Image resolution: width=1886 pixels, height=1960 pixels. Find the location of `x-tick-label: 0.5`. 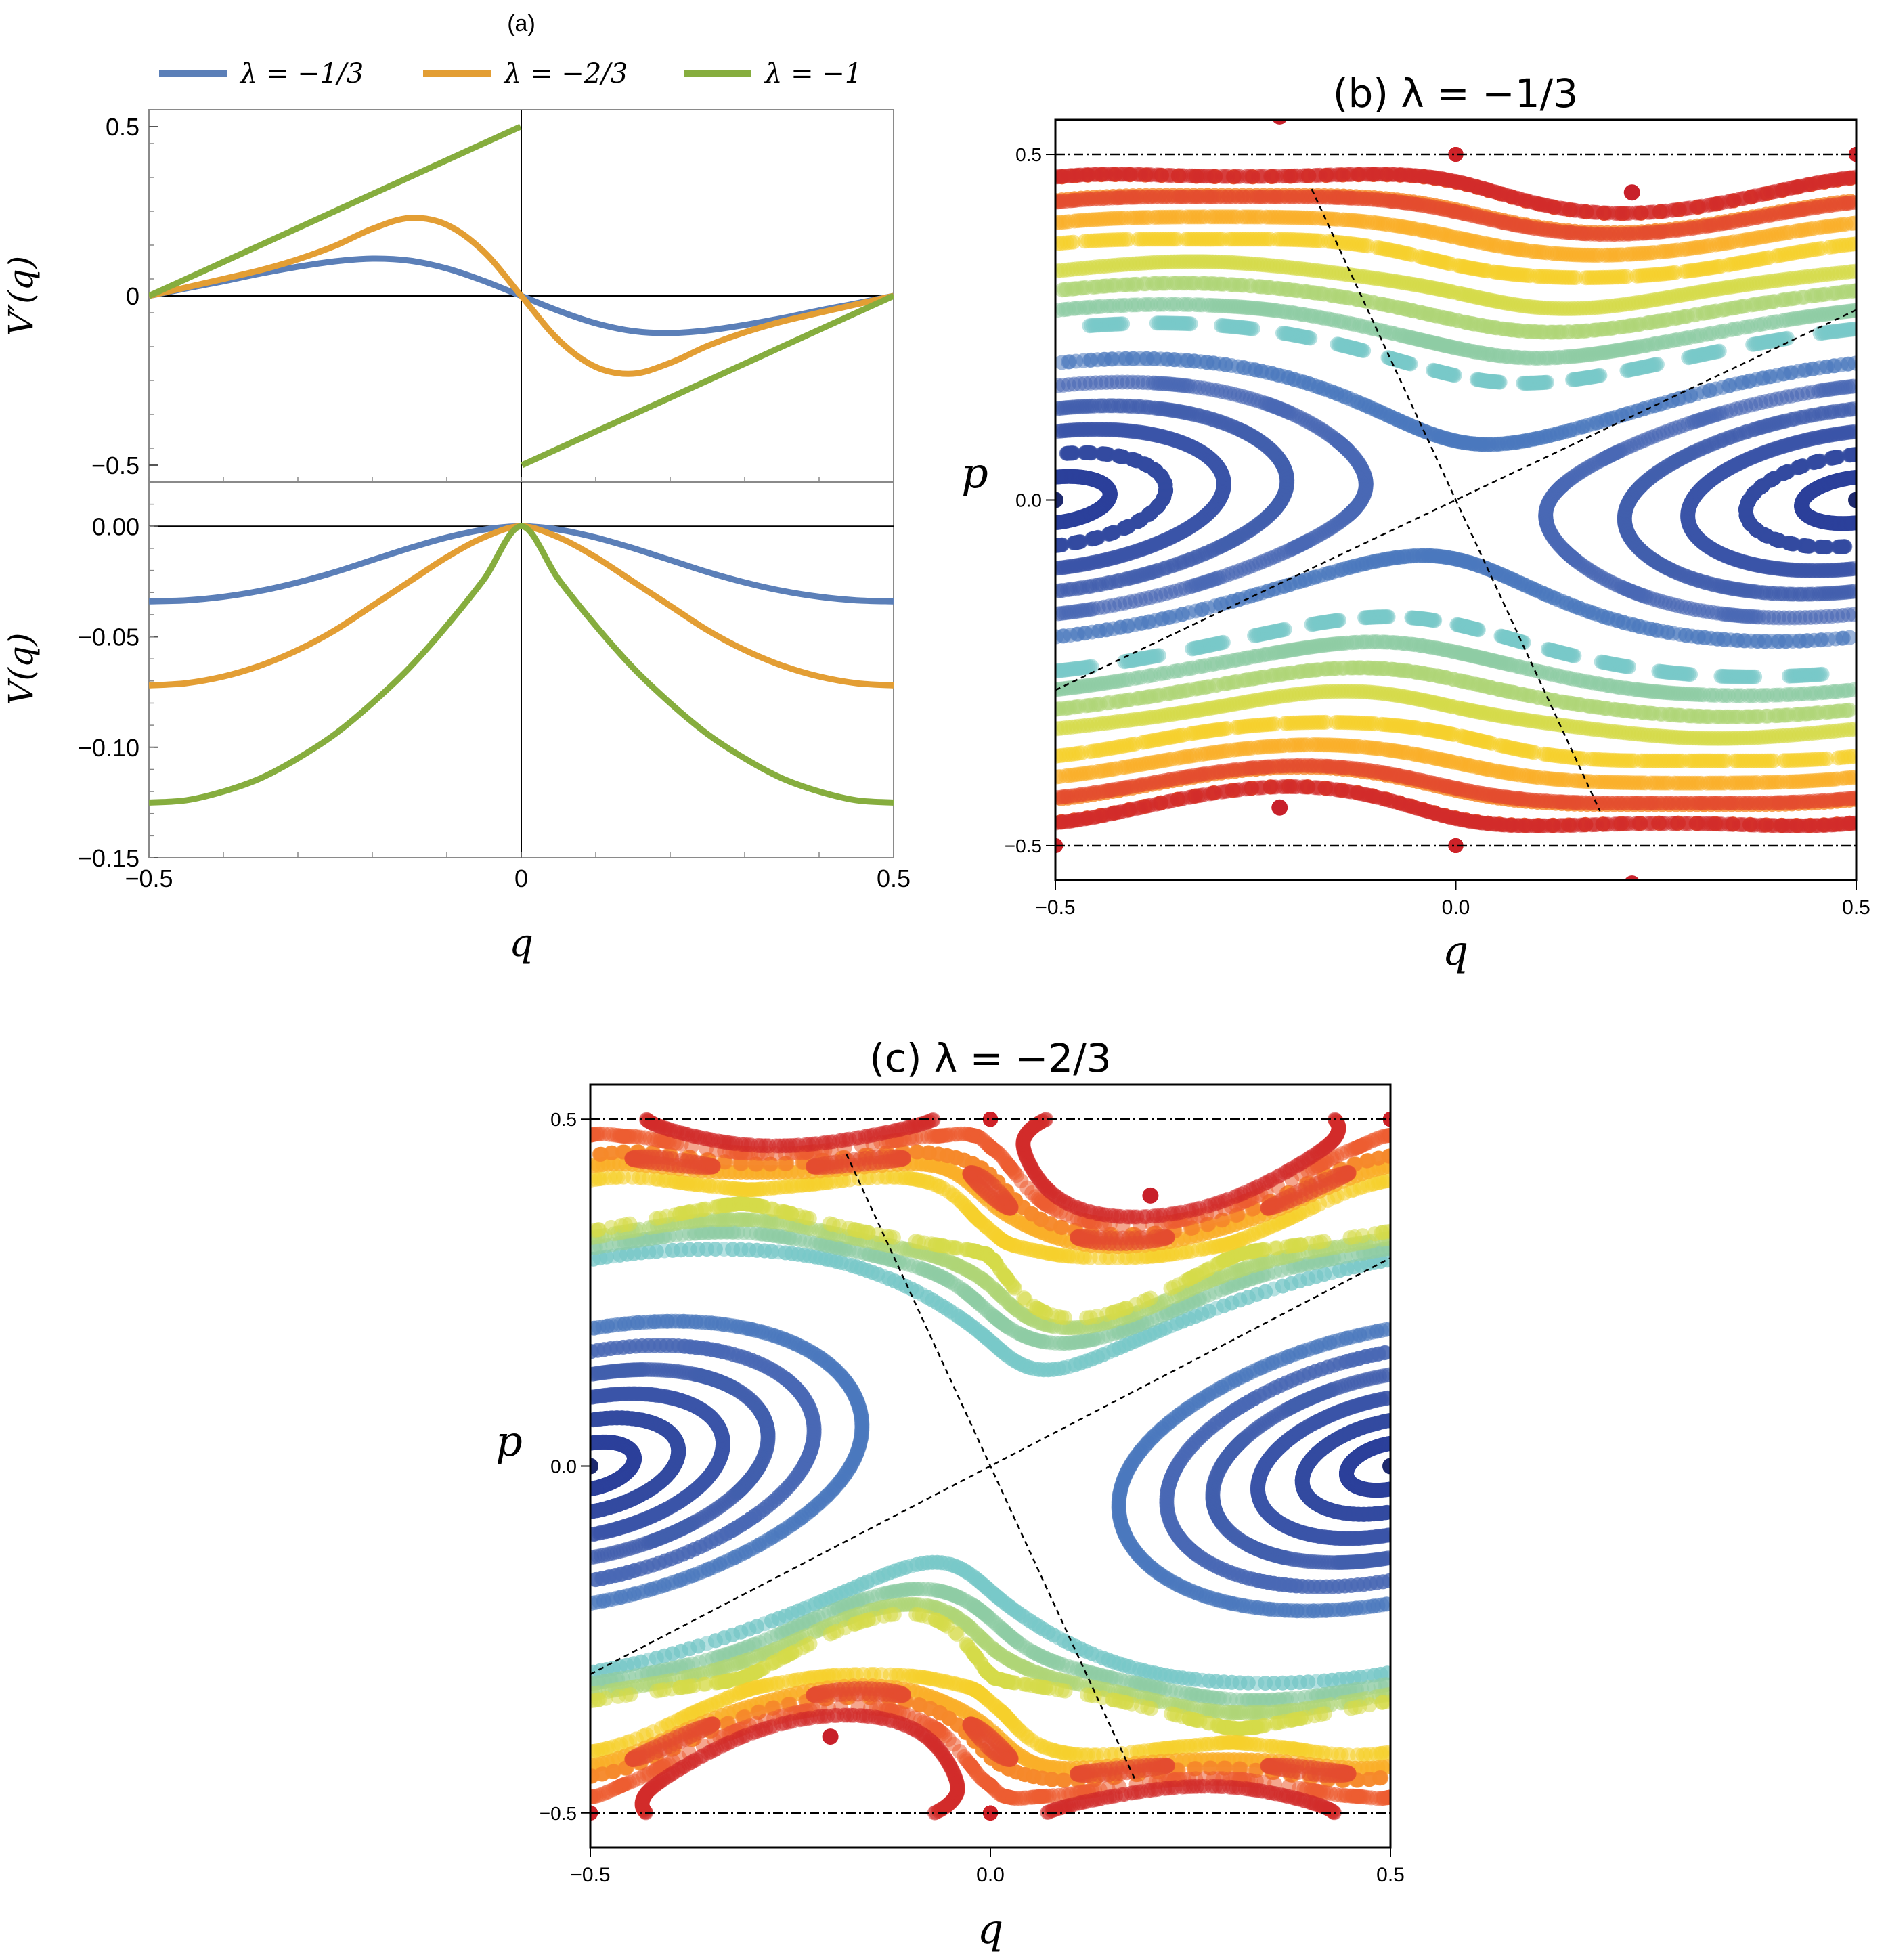

x-tick-label: 0.5 is located at coordinates (894, 878).